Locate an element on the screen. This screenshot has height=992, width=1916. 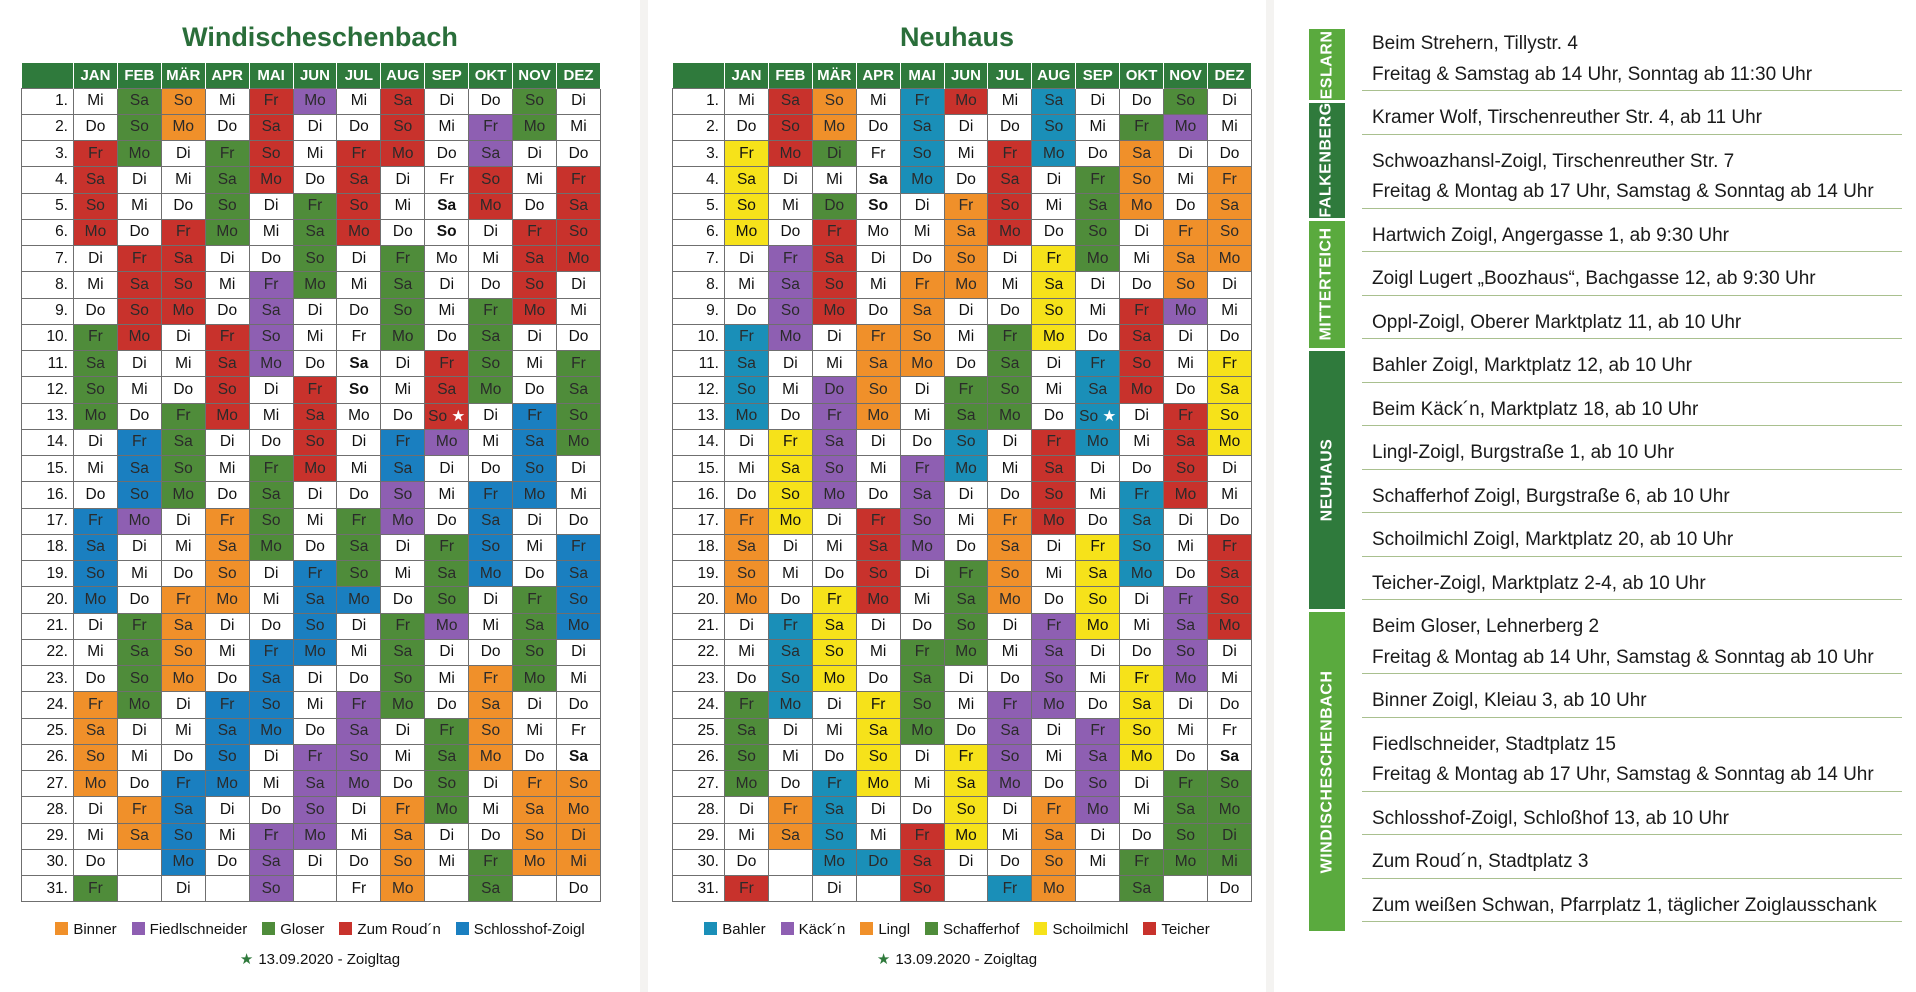
day-number: 26. is located at coordinates (47, 757).